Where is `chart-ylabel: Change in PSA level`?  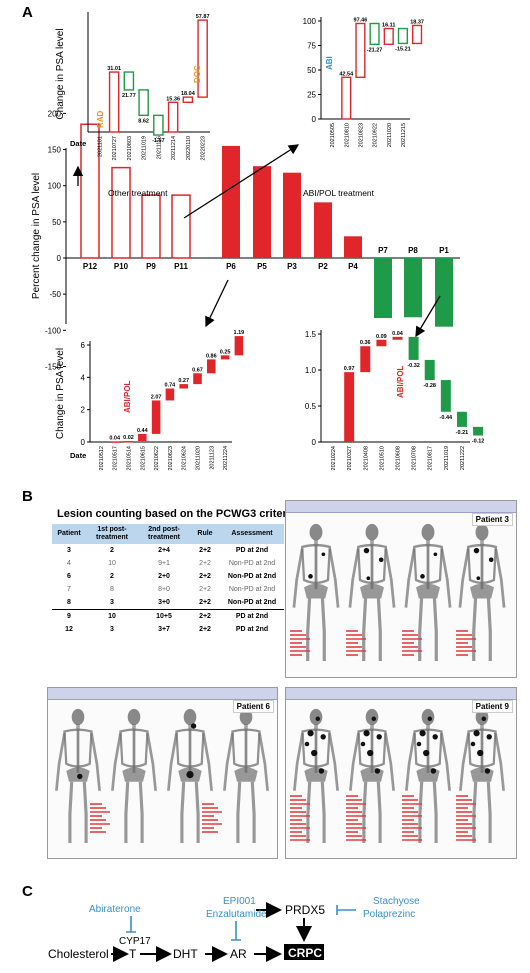
chart-ylabel: Change in PSA level is located at coordinates (60, 393).